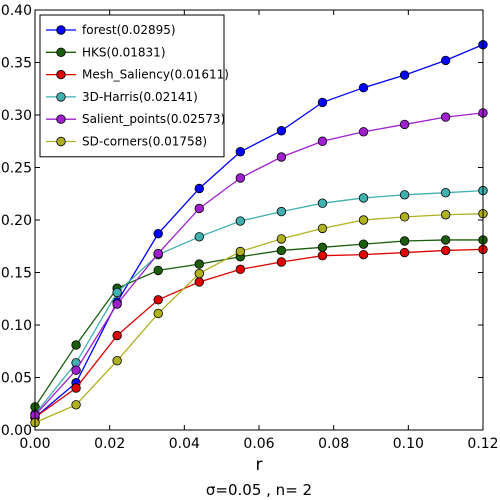 This screenshot has width=500, height=500. I want to click on y-tick-label: 0.00, so click(16, 431).